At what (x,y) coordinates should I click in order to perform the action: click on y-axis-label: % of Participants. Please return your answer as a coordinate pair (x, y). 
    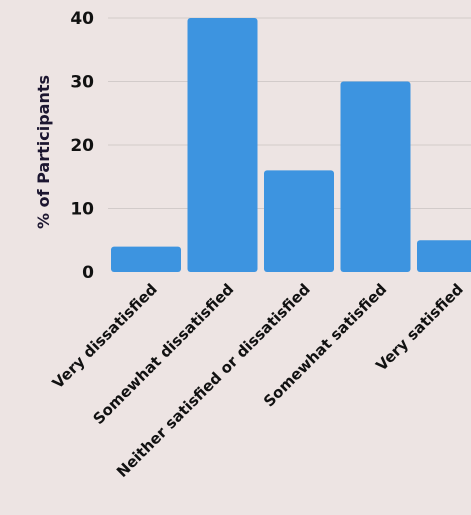
    Looking at the image, I should click on (43, 152).